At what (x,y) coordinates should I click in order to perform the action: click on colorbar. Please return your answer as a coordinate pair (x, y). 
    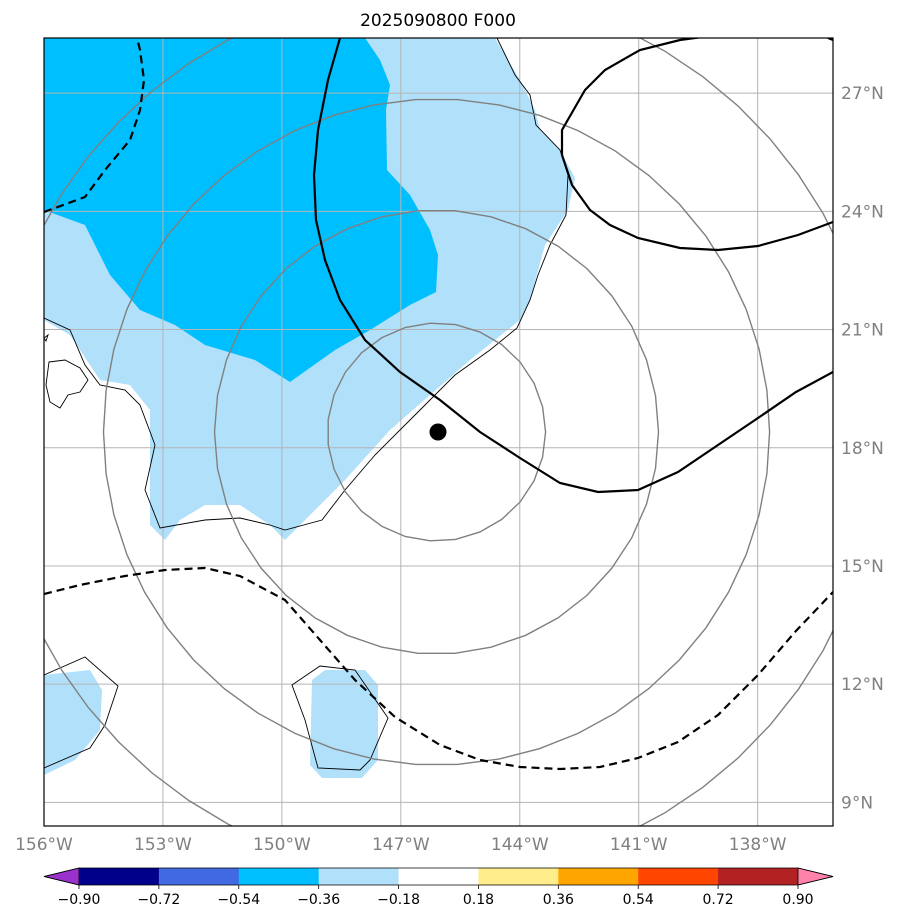
    Looking at the image, I should click on (438, 878).